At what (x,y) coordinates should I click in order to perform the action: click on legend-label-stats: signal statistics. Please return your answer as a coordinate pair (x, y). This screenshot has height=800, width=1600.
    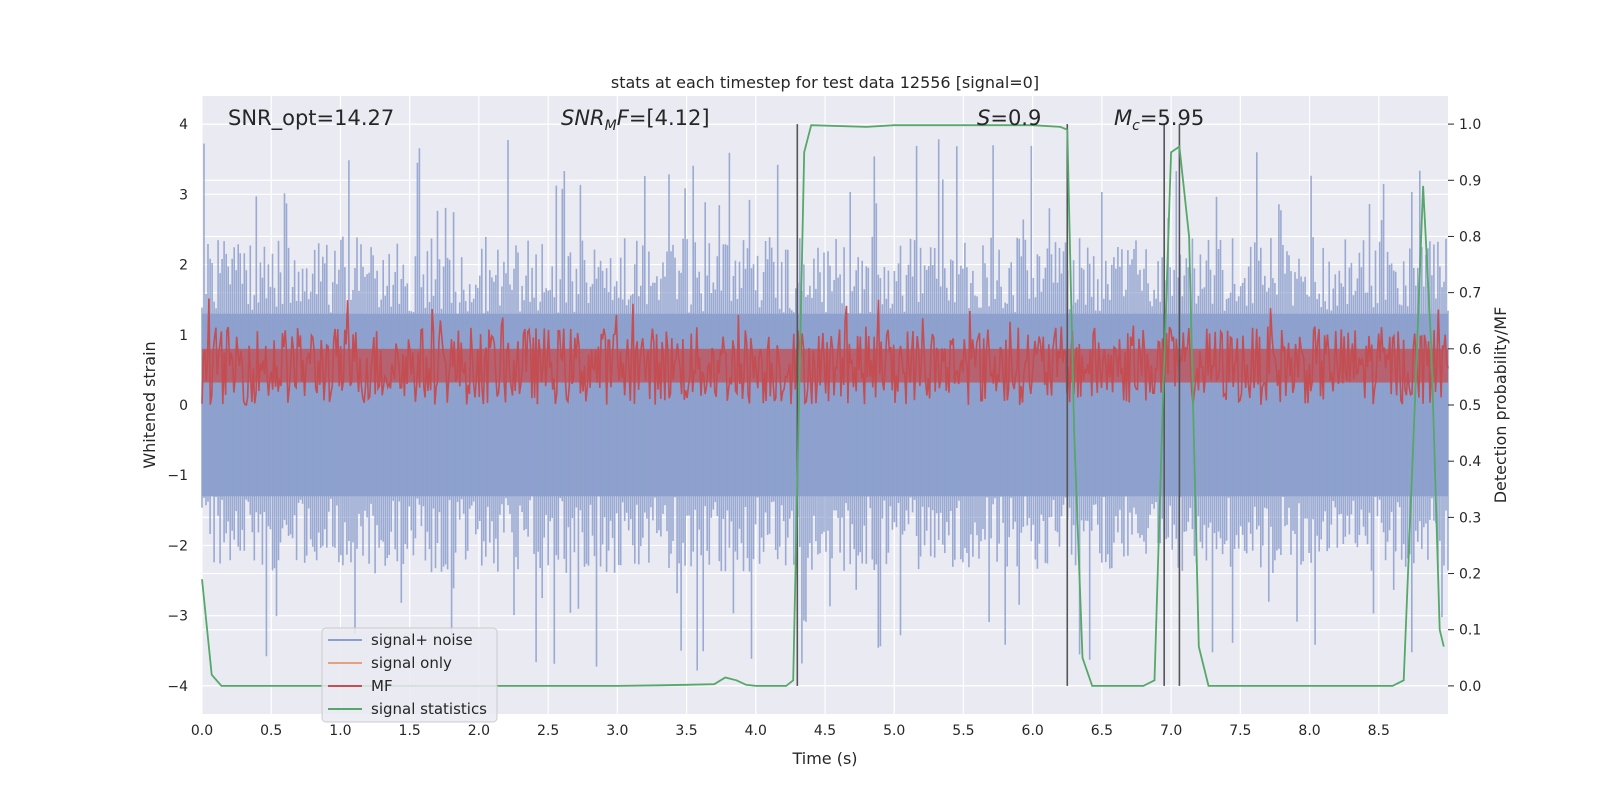
    Looking at the image, I should click on (429, 709).